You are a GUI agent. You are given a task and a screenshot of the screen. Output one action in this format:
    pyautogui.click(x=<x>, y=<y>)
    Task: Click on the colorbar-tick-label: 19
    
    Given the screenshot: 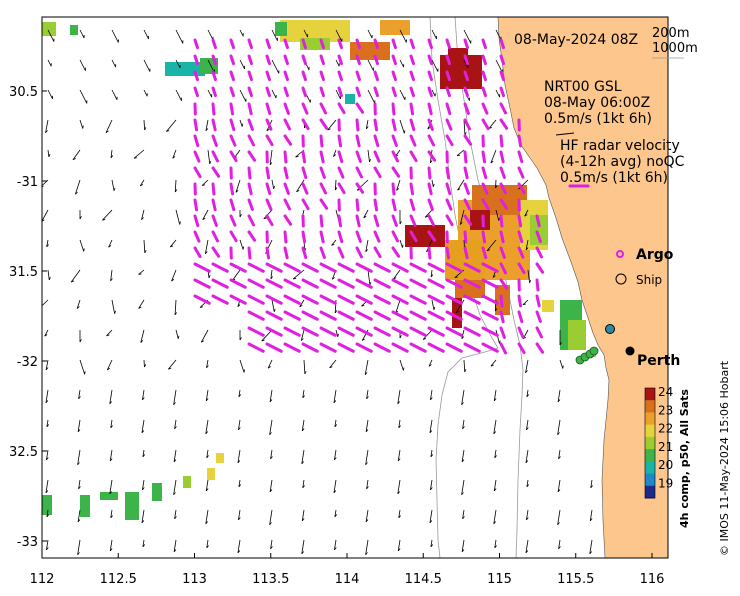 What is the action you would take?
    pyautogui.click(x=665, y=484)
    